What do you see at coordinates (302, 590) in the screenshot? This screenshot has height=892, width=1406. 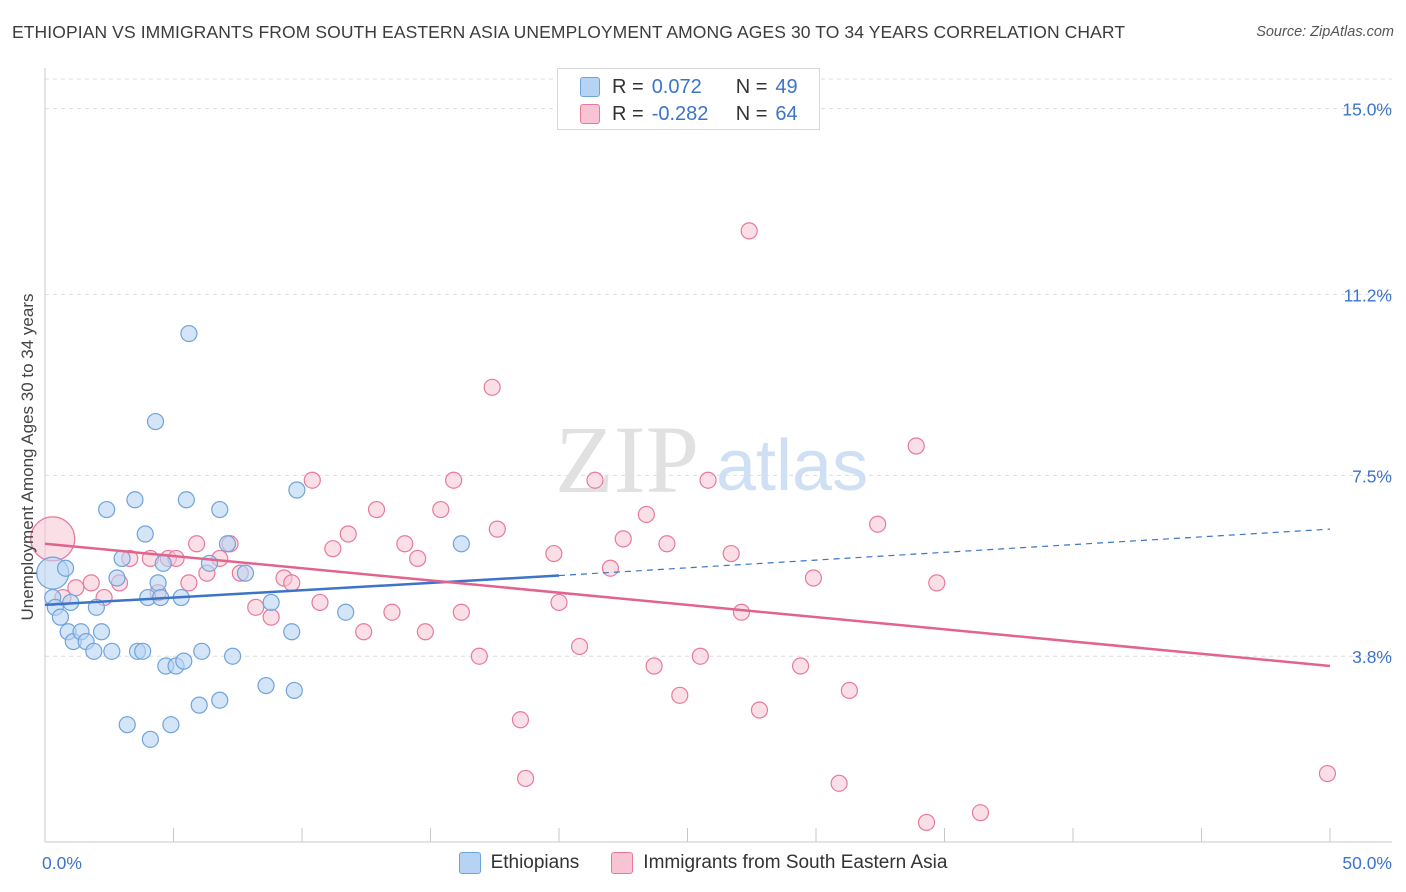 I see `trend-line-ethiopians` at bounding box center [302, 590].